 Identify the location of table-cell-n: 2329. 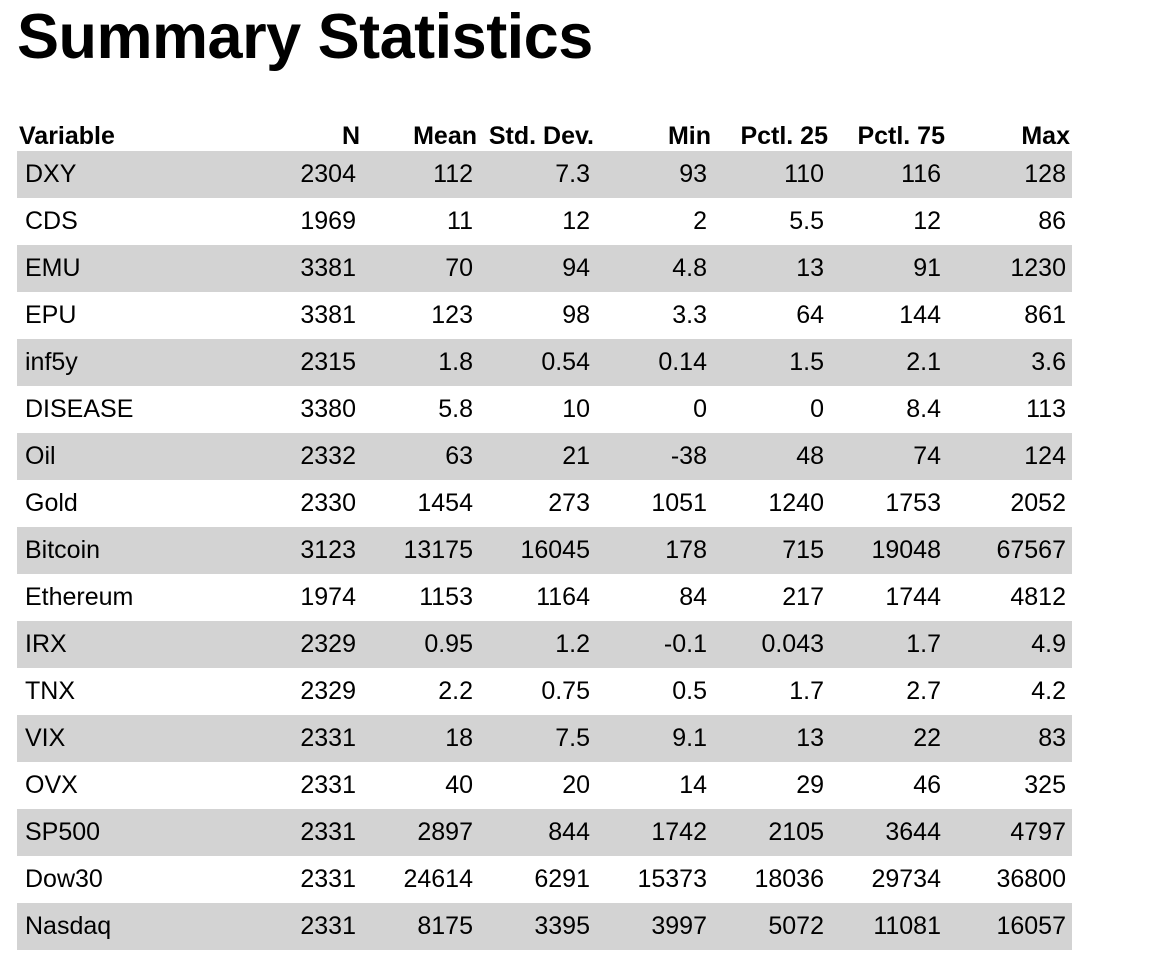
(303, 644).